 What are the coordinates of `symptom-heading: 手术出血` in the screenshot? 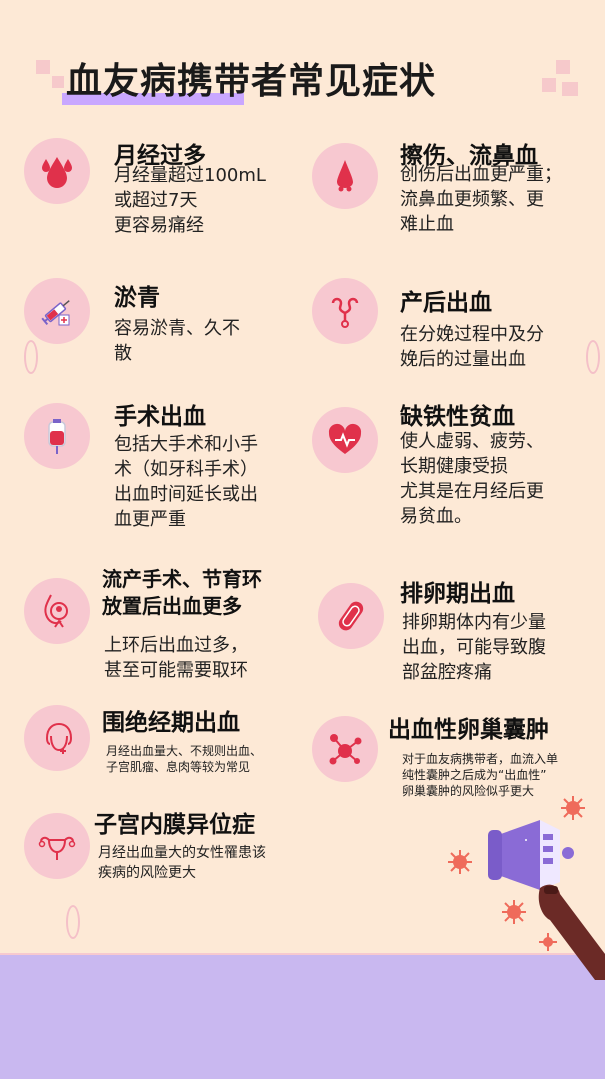 It's located at (160, 417).